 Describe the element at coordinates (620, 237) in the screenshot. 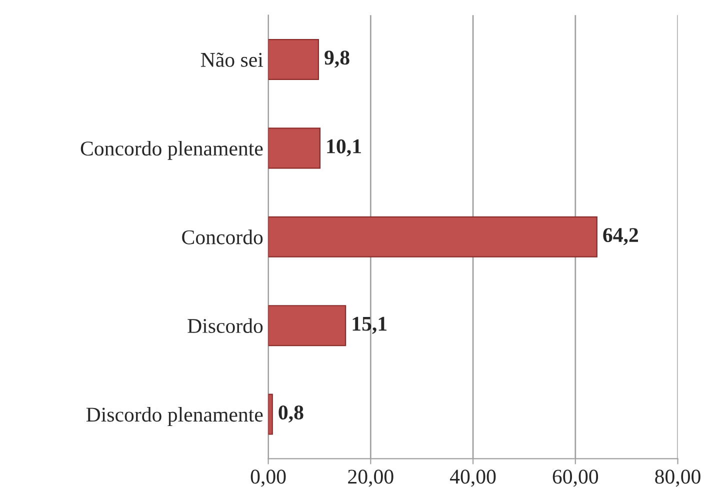

I see `data-label: 64,2` at that location.